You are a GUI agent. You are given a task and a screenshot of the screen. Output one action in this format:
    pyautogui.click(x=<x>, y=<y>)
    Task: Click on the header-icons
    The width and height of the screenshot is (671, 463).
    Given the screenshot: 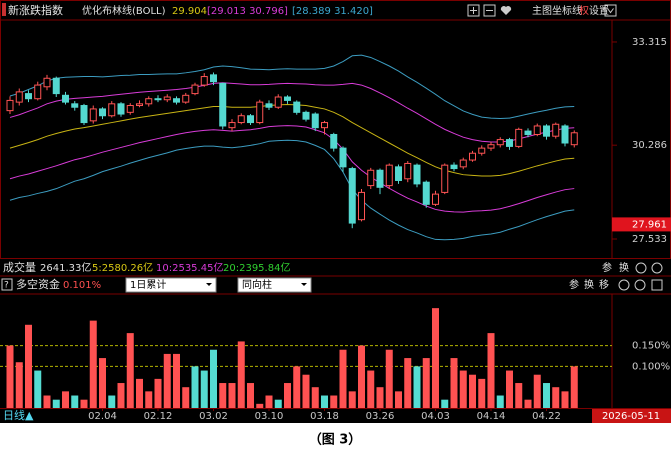 What is the action you would take?
    pyautogui.click(x=542, y=10)
    